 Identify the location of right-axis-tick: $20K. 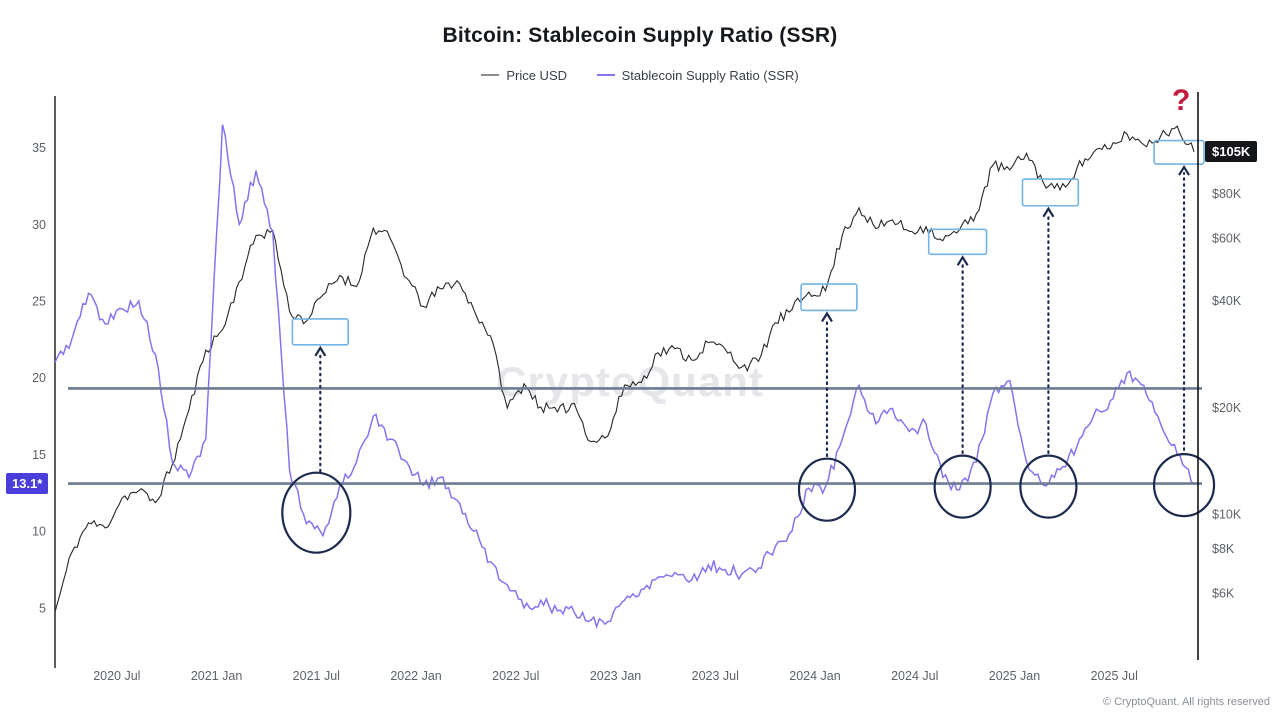
(1227, 408).